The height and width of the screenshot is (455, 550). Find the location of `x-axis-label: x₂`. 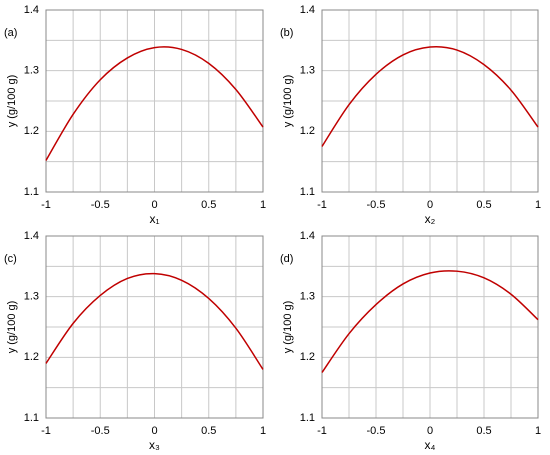

x-axis-label: x₂ is located at coordinates (430, 219).